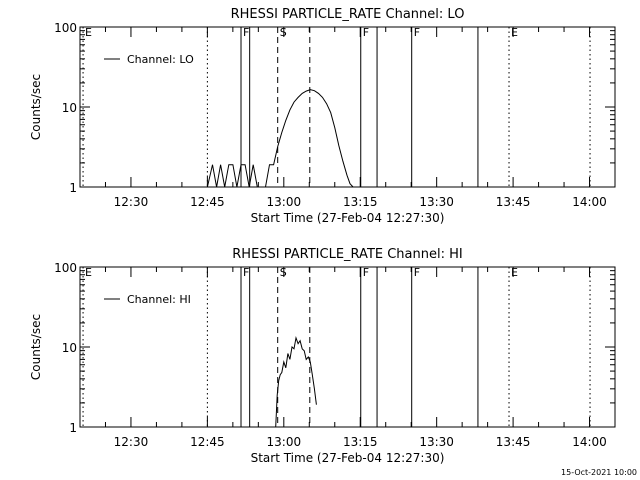 The width and height of the screenshot is (640, 480). What do you see at coordinates (599, 472) in the screenshot?
I see `date-stamp: 15-Oct-2021 10:00` at bounding box center [599, 472].